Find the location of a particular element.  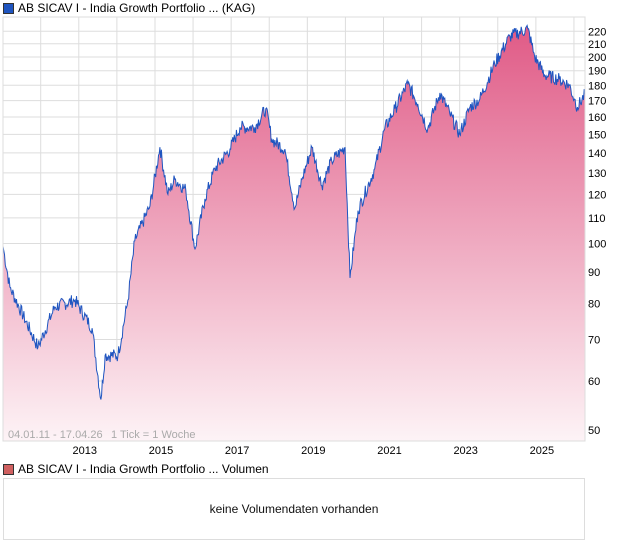

x-tick-label: 2017 is located at coordinates (237, 451).